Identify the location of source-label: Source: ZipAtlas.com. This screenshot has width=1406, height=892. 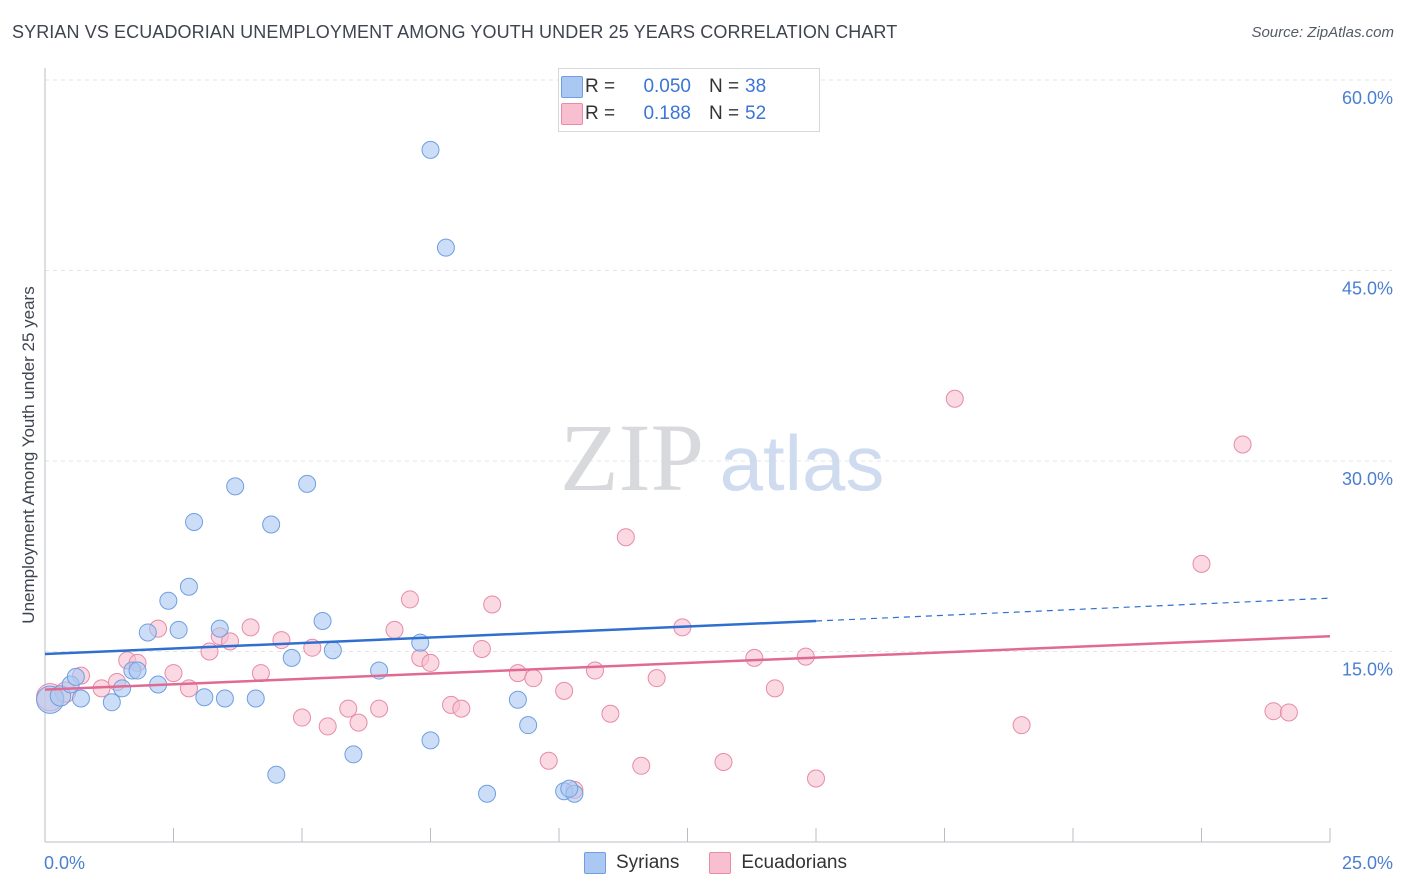
(1322, 32).